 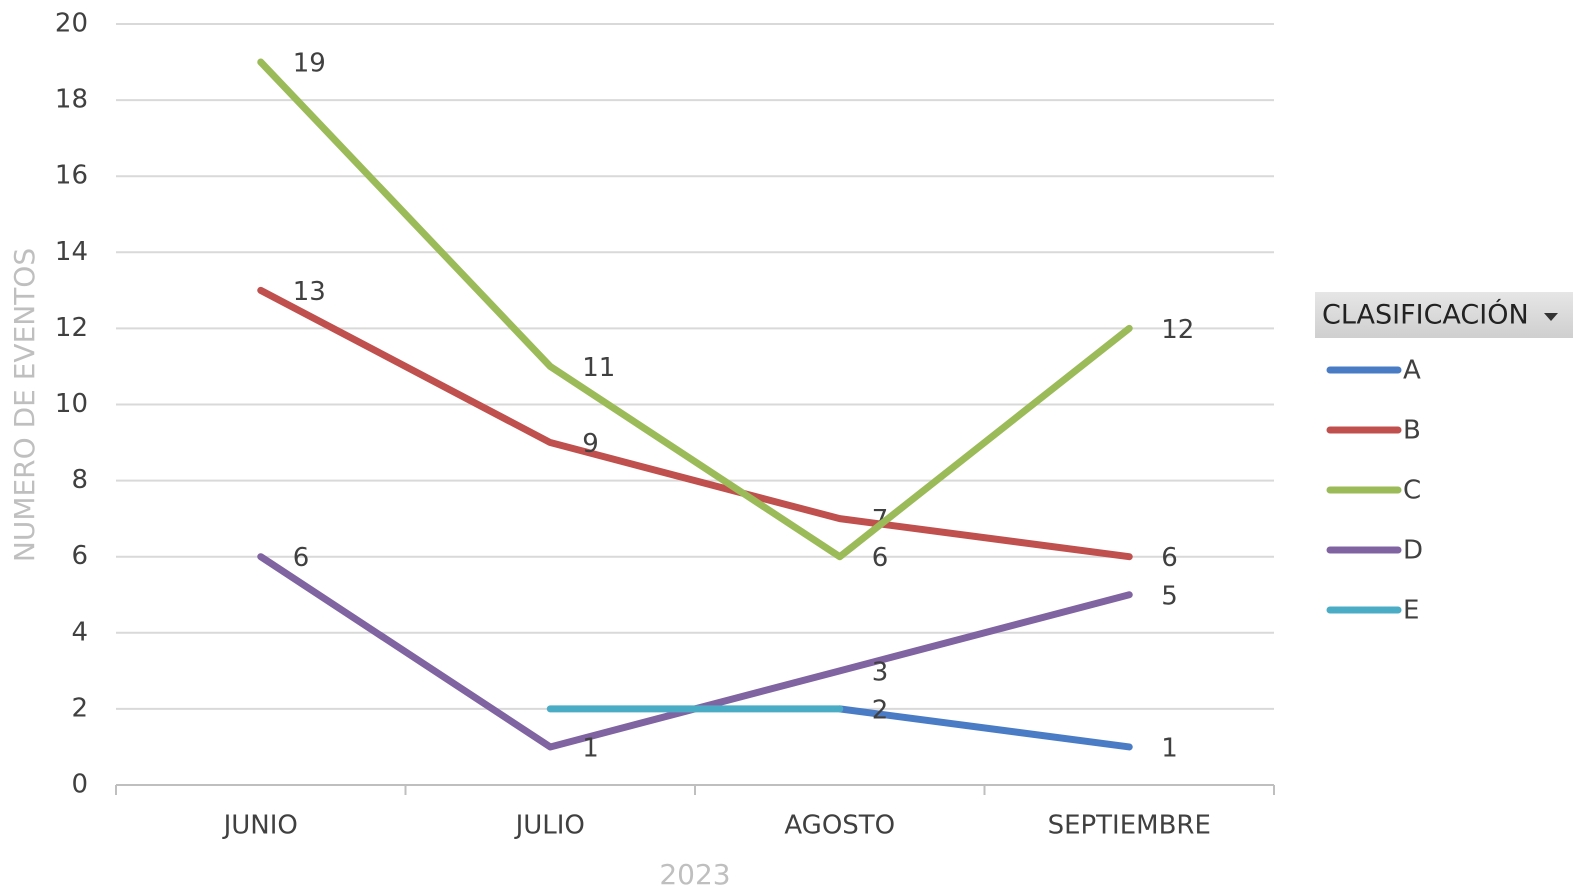 What do you see at coordinates (1129, 826) in the screenshot?
I see `x-tick-label: SEPTIEMBRE` at bounding box center [1129, 826].